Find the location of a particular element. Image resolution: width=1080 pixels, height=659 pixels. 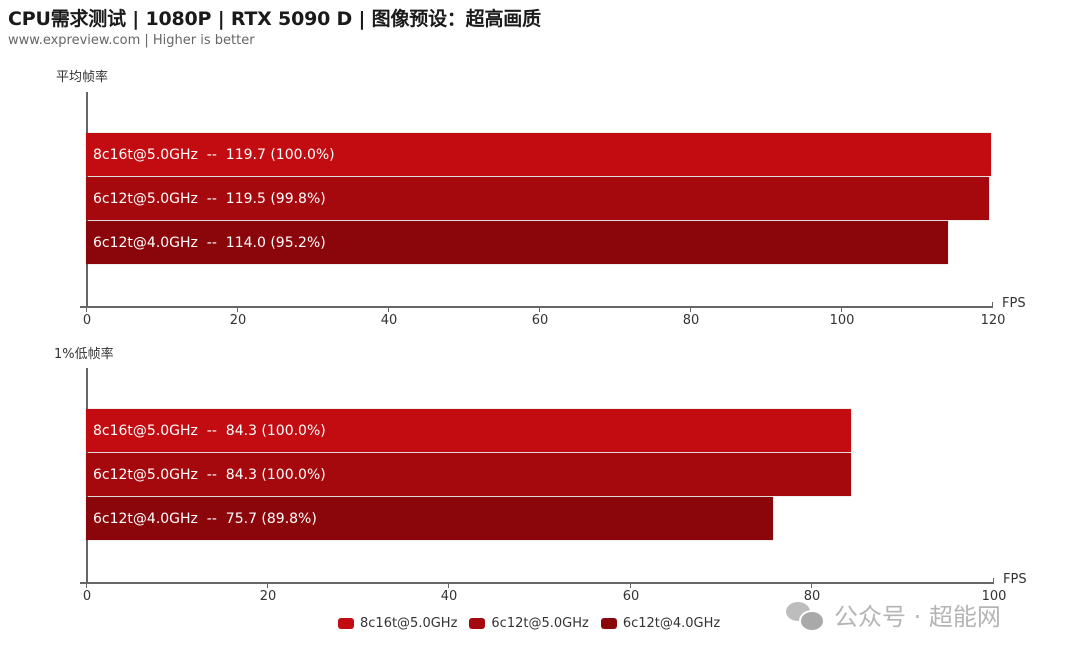

legend-item-6c12t-5ghz: 6c12t@5.0GHz is located at coordinates (529, 623).